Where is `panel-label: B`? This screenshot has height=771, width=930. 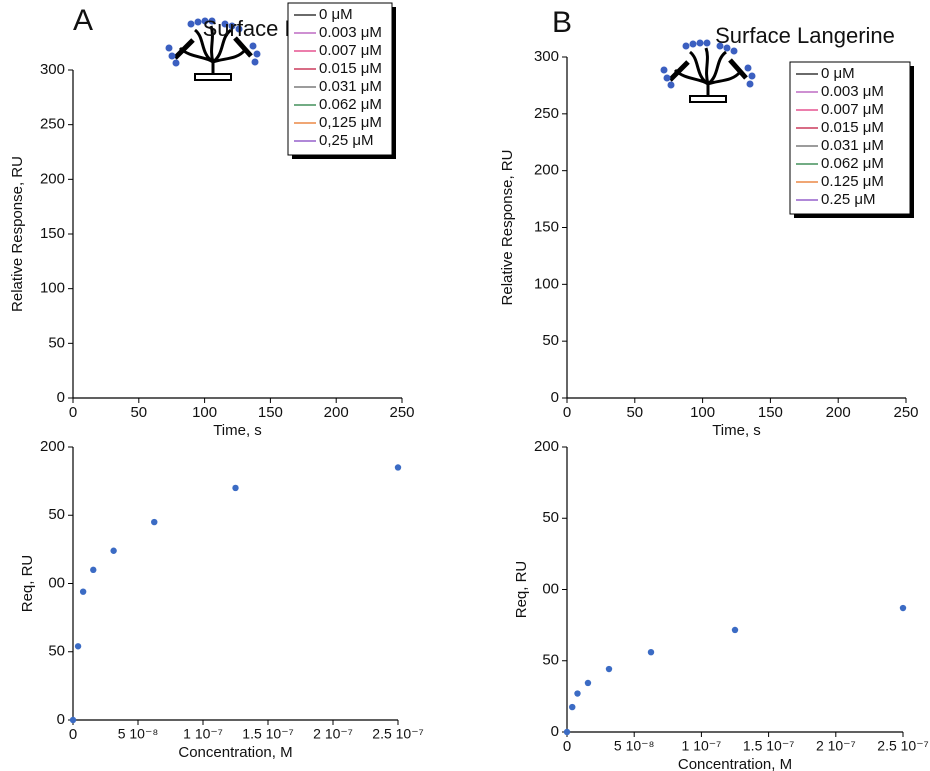
panel-label: B is located at coordinates (562, 22).